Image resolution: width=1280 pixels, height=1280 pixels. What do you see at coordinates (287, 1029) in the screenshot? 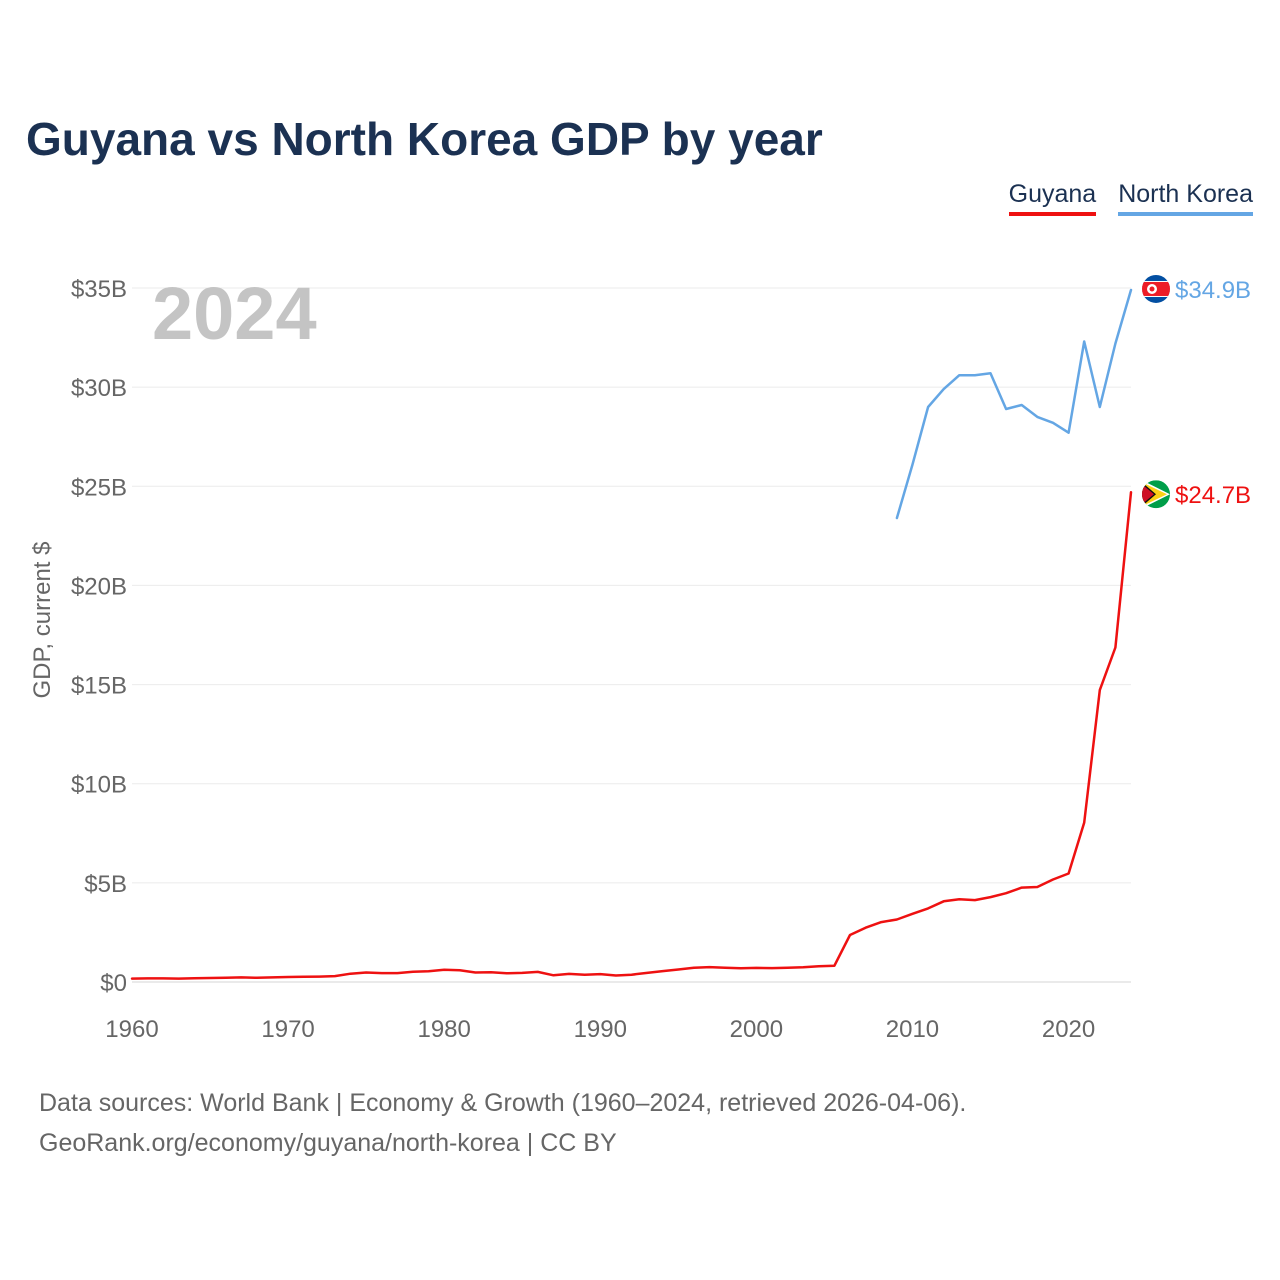
I see `x-tick-label: 1970` at bounding box center [287, 1029].